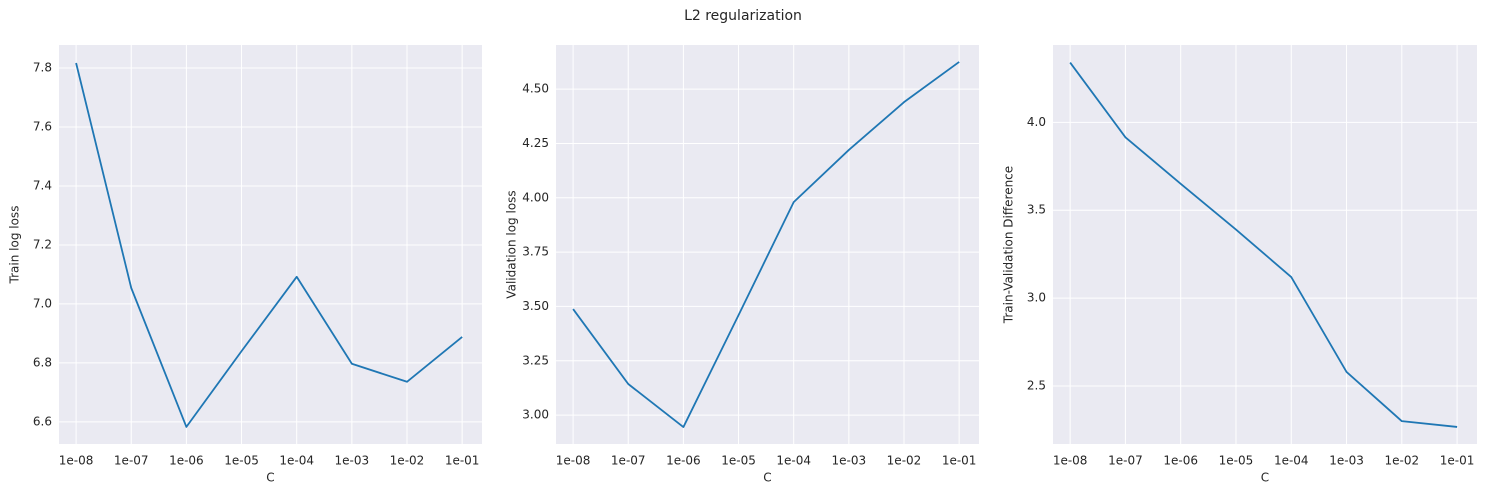 This screenshot has width=1487, height=494. What do you see at coordinates (15, 245) in the screenshot?
I see `y-axis-label: Train log loss` at bounding box center [15, 245].